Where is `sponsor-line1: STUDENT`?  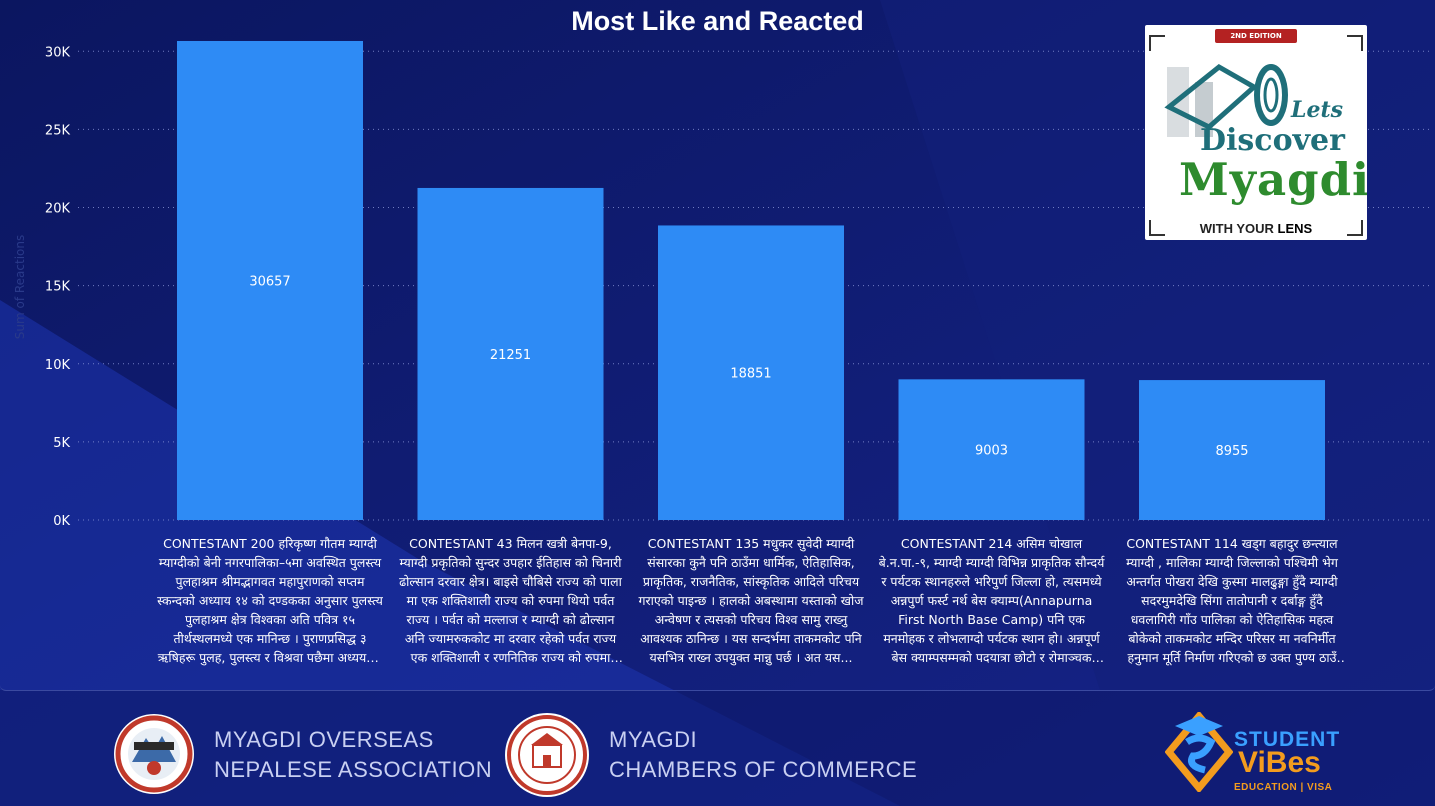
sponsor-line1: STUDENT is located at coordinates (1287, 739).